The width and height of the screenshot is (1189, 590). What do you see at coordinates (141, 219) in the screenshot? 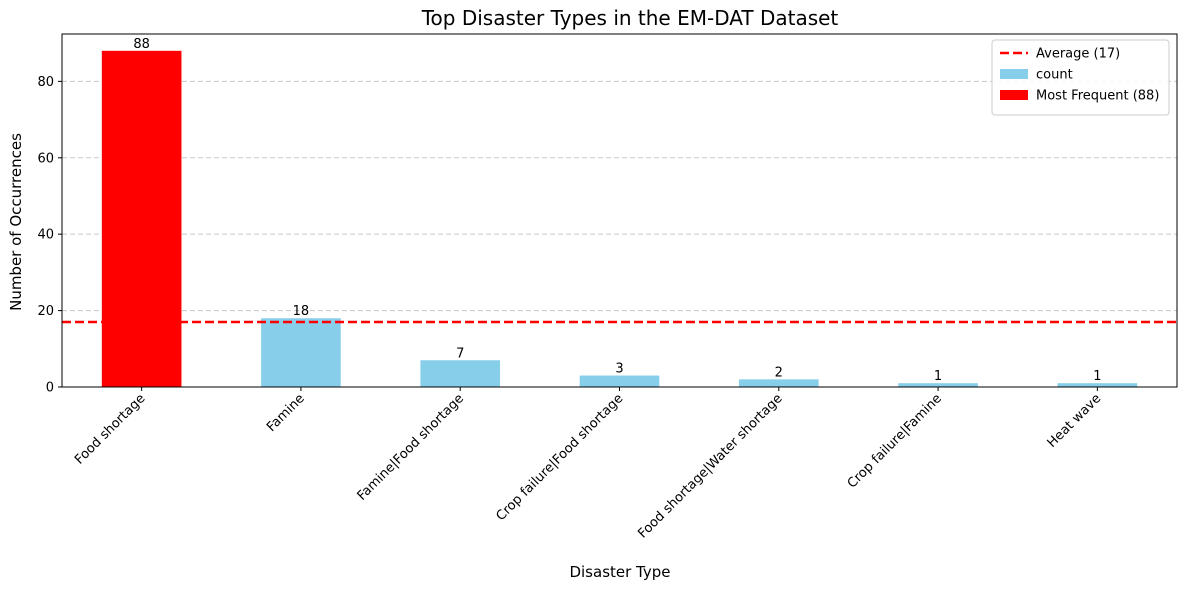
I see `bar-most-frequent` at bounding box center [141, 219].